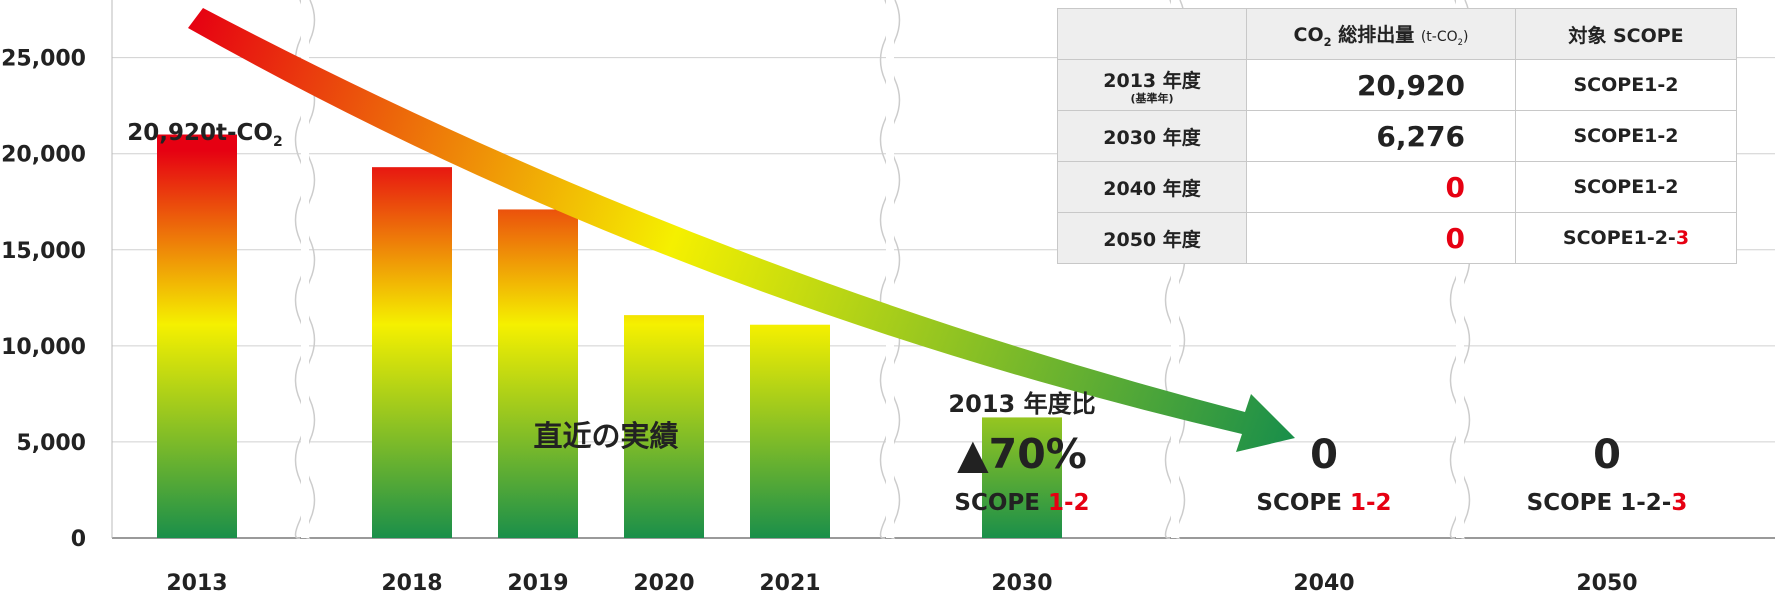  What do you see at coordinates (901, 582) in the screenshot?
I see `x-axis: 2013 2018 2019 2020 2021 2030 2040 2050` at bounding box center [901, 582].